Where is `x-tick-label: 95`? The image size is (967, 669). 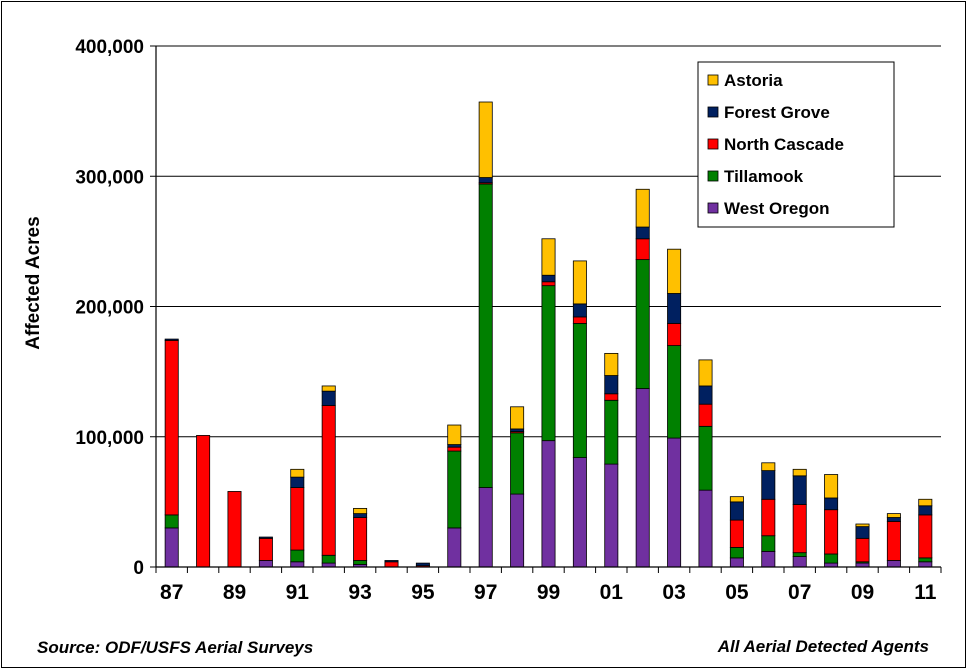
x-tick-label: 95 is located at coordinates (423, 592).